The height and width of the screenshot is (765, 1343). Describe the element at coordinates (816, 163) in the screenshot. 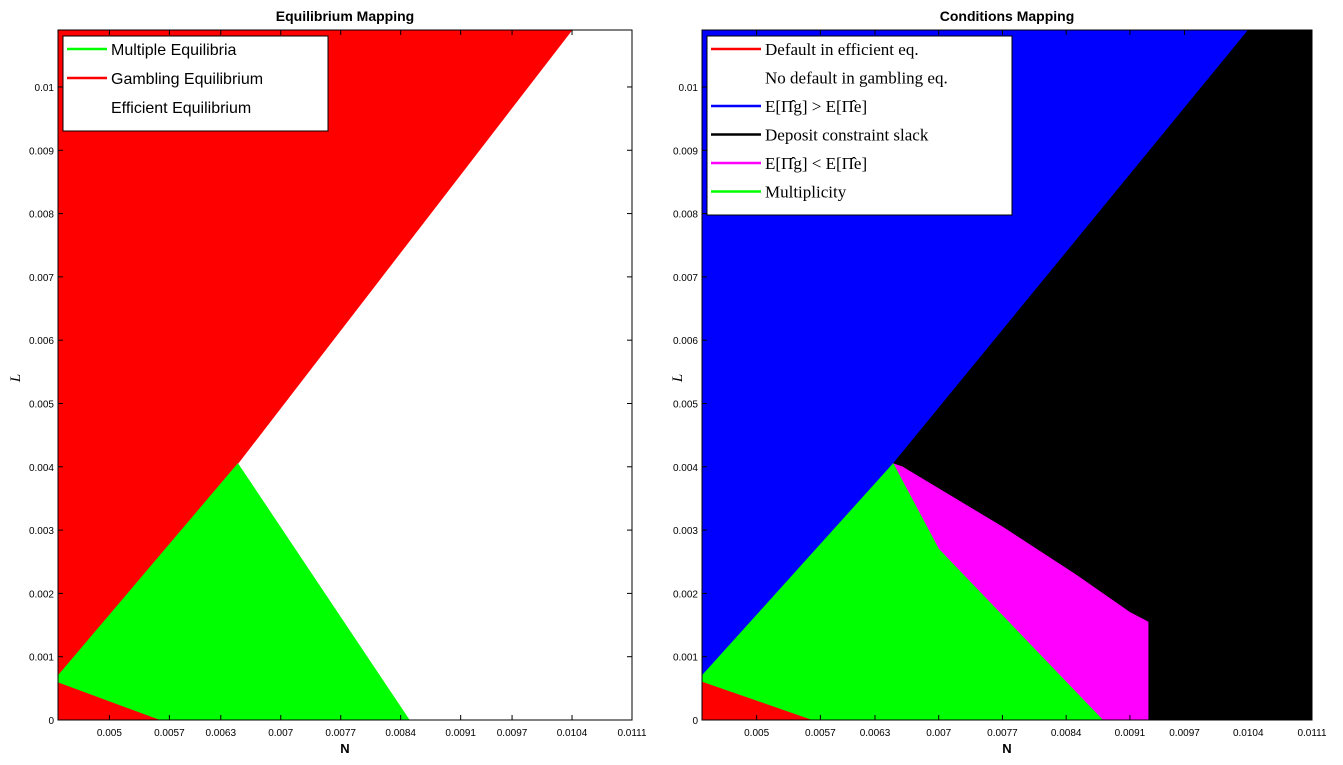

I see `legend-label-3: E[Π̂g] < E[Π̂e]` at that location.